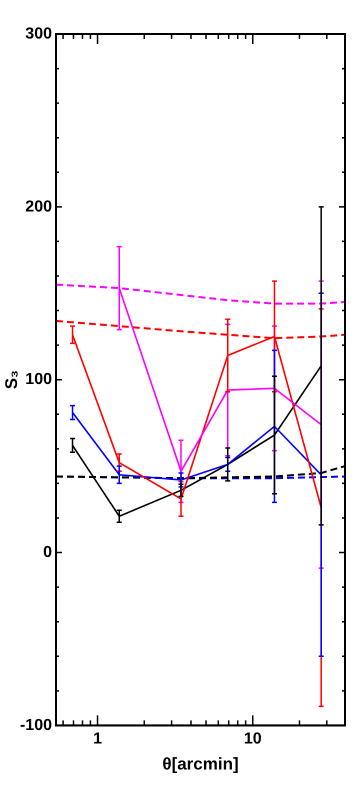  I want to click on y-axis-title: S₃, so click(11, 380).